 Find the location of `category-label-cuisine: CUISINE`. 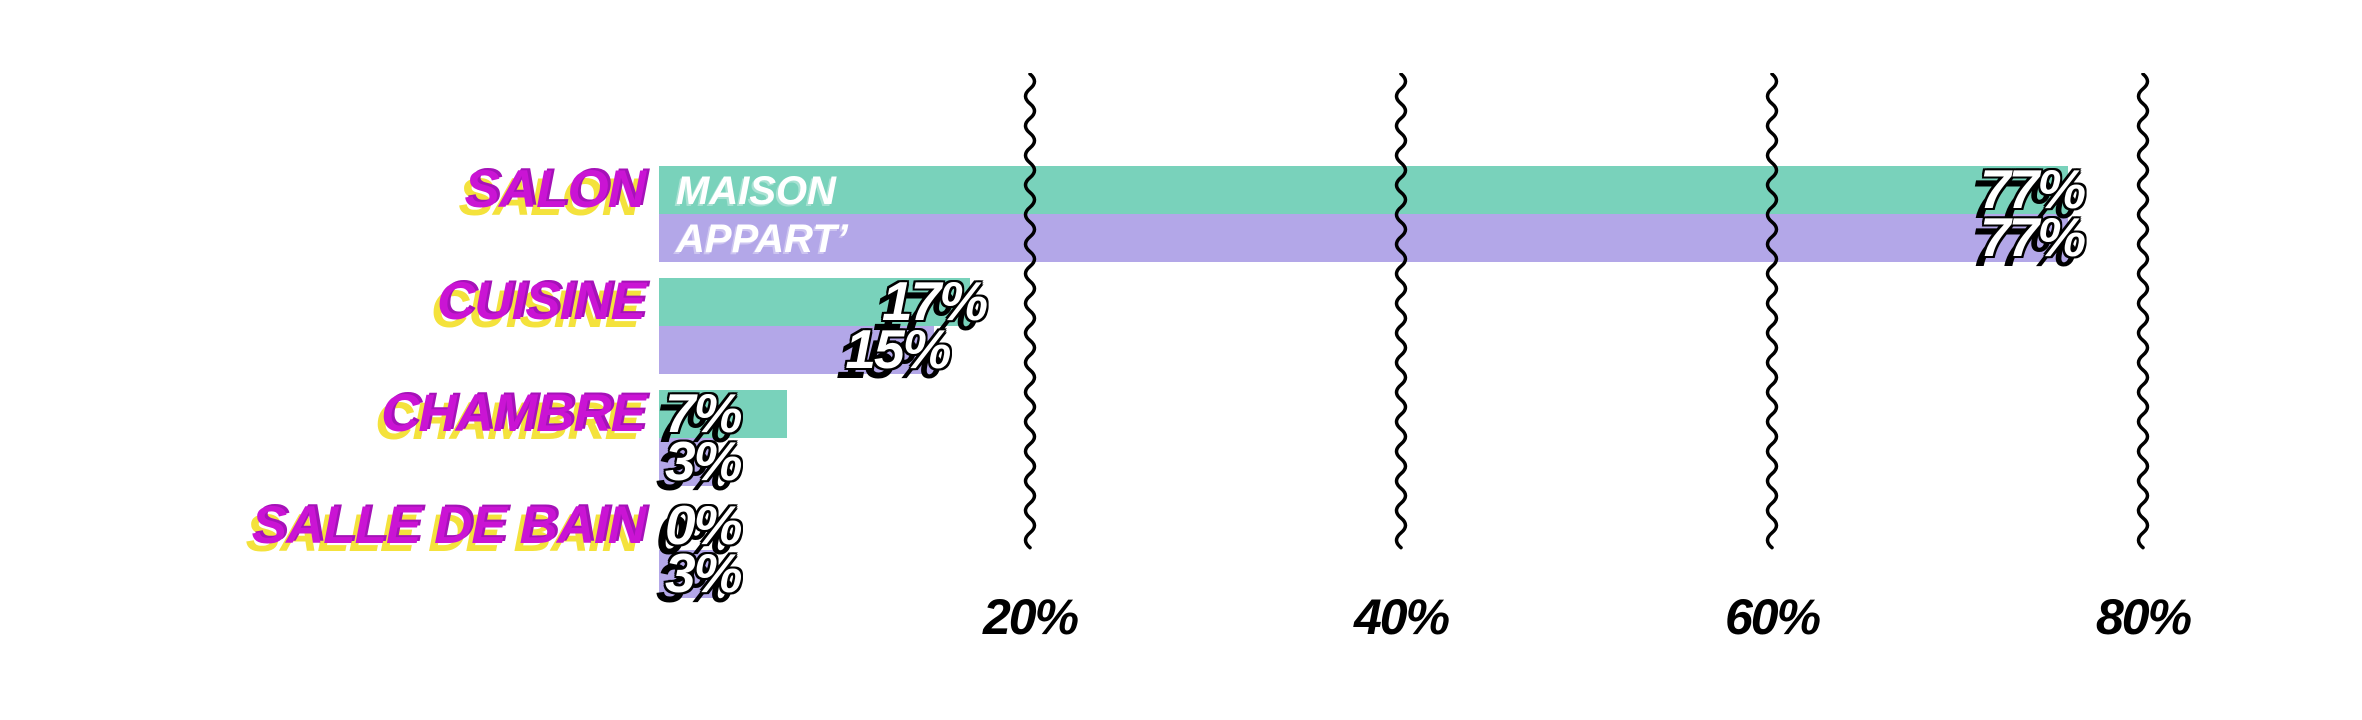

category-label-cuisine: CUISINE is located at coordinates (541, 301).